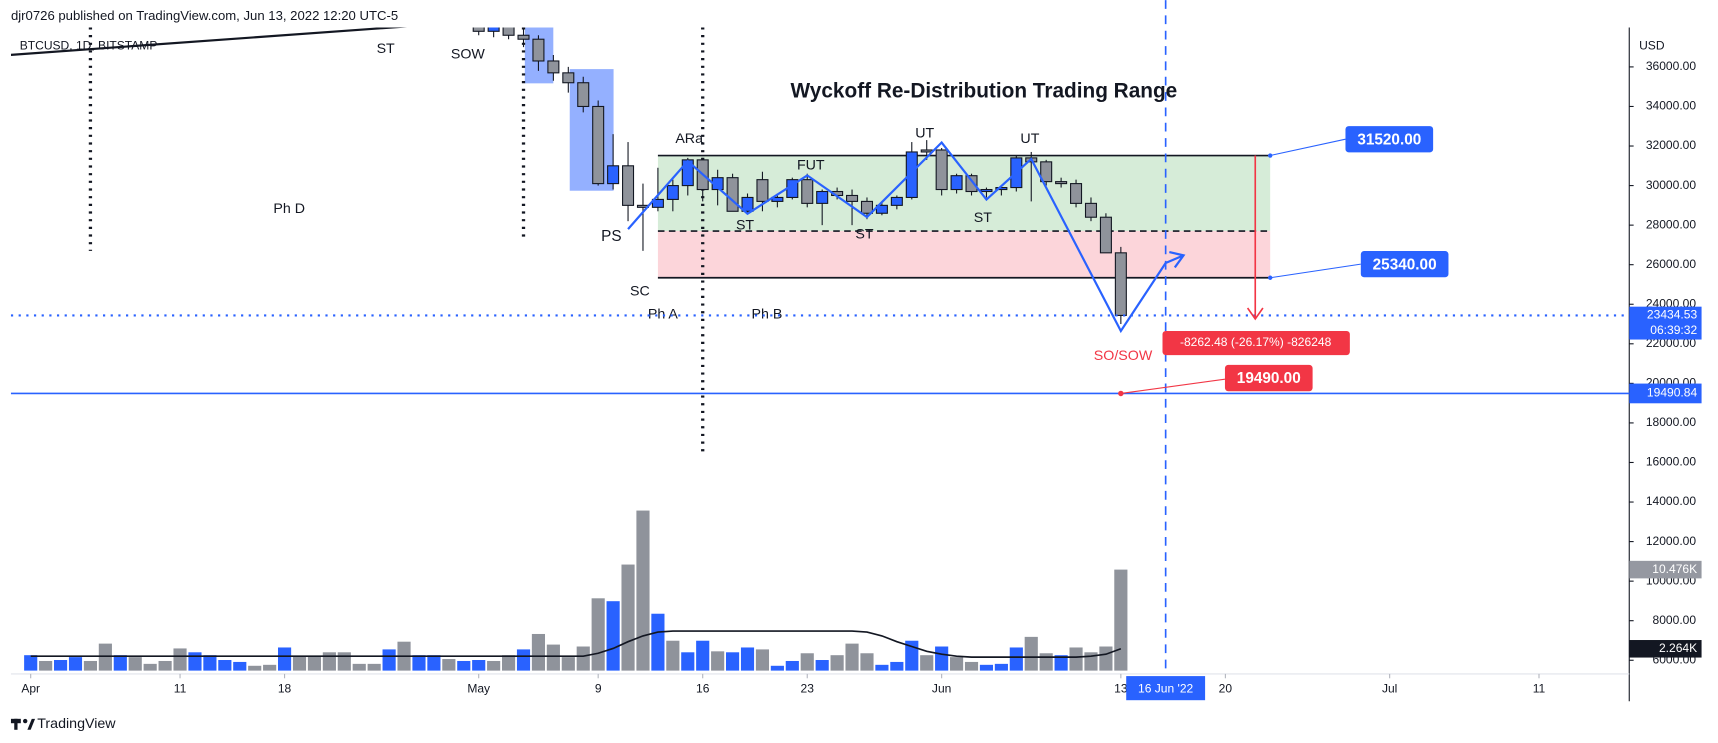  I want to click on annotation: Ph D, so click(289, 209).